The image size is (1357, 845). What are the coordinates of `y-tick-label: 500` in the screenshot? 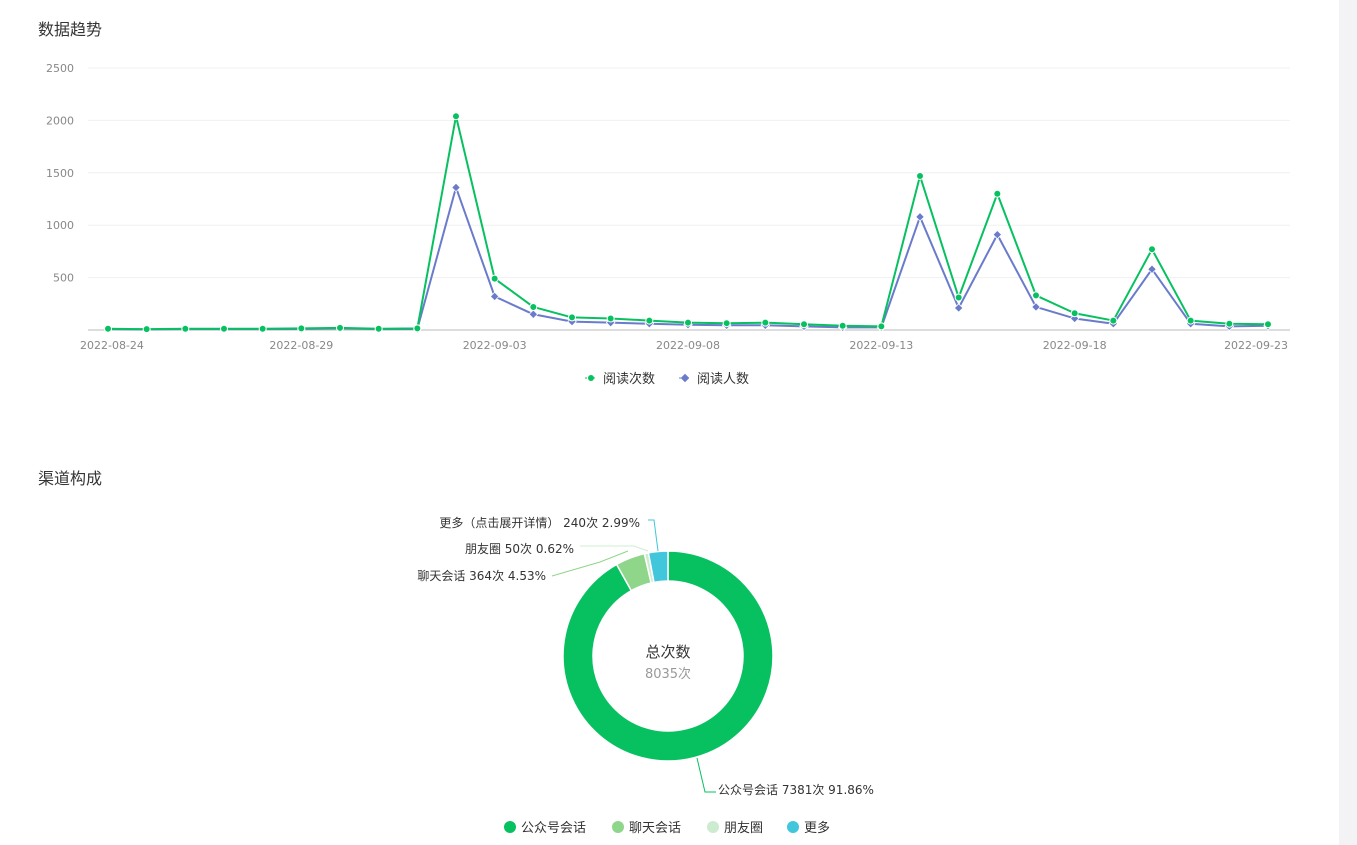 It's located at (63, 278).